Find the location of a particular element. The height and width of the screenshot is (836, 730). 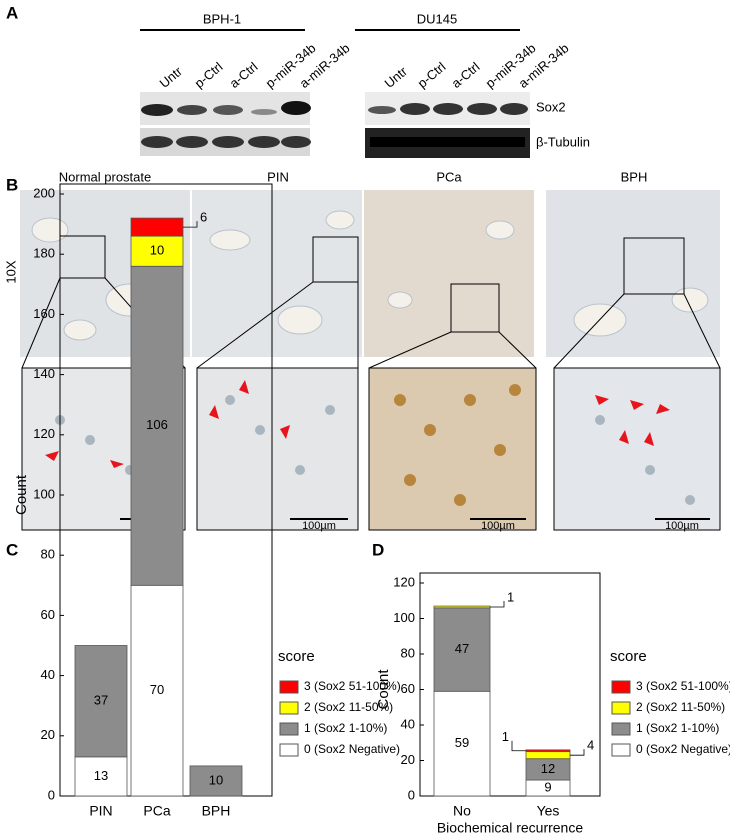

band-label: β-Tubulin is located at coordinates (563, 141).